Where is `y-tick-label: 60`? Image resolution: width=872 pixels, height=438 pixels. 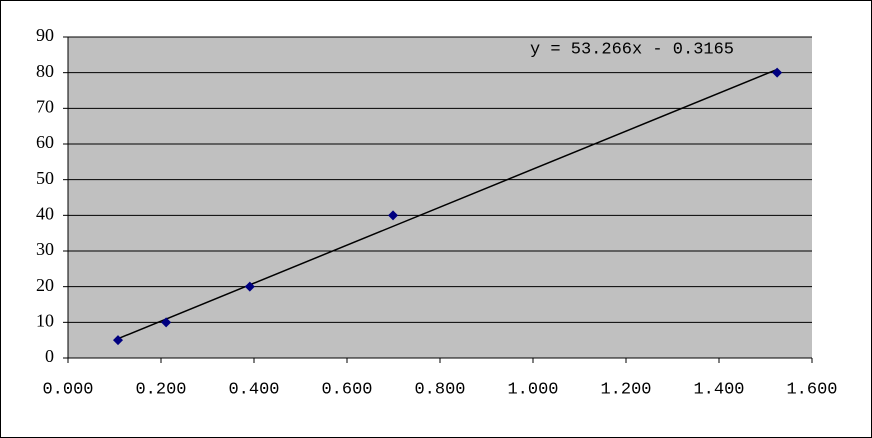 y-tick-label: 60 is located at coordinates (45, 142).